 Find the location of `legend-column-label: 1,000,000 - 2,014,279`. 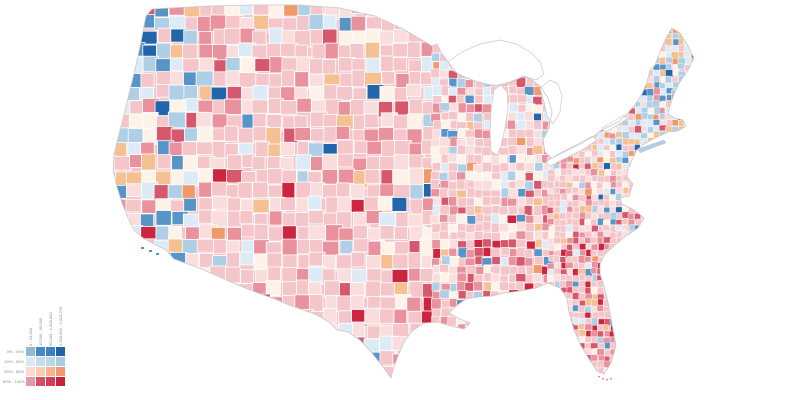

legend-column-label: 1,000,000 - 2,014,279 is located at coordinates (60, 326).